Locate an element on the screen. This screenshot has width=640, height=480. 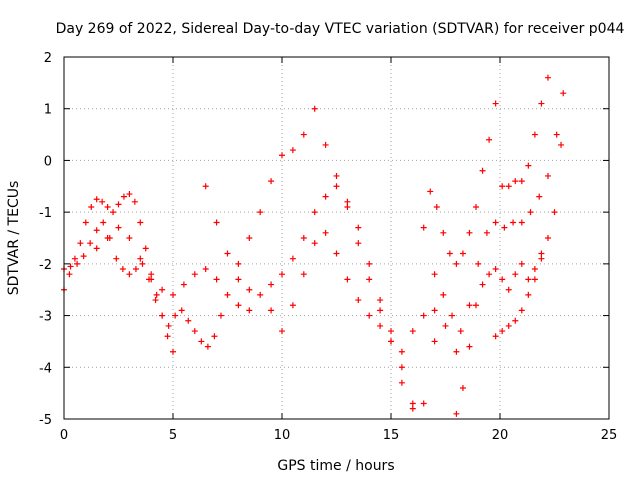
y-tick-label: -1 is located at coordinates (45, 213).